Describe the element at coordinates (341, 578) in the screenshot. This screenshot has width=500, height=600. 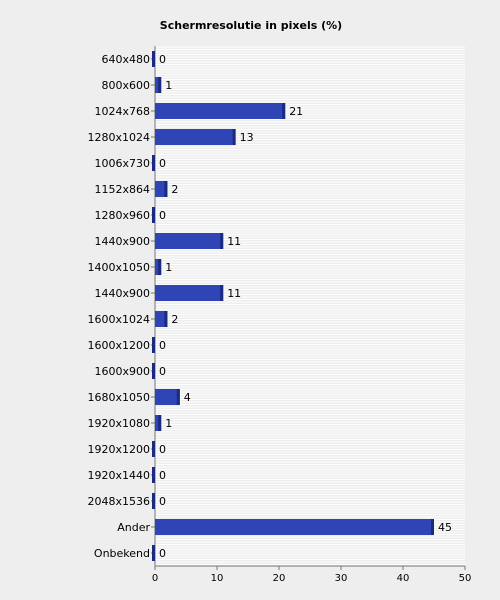
I see `x-tick-label: 30` at that location.